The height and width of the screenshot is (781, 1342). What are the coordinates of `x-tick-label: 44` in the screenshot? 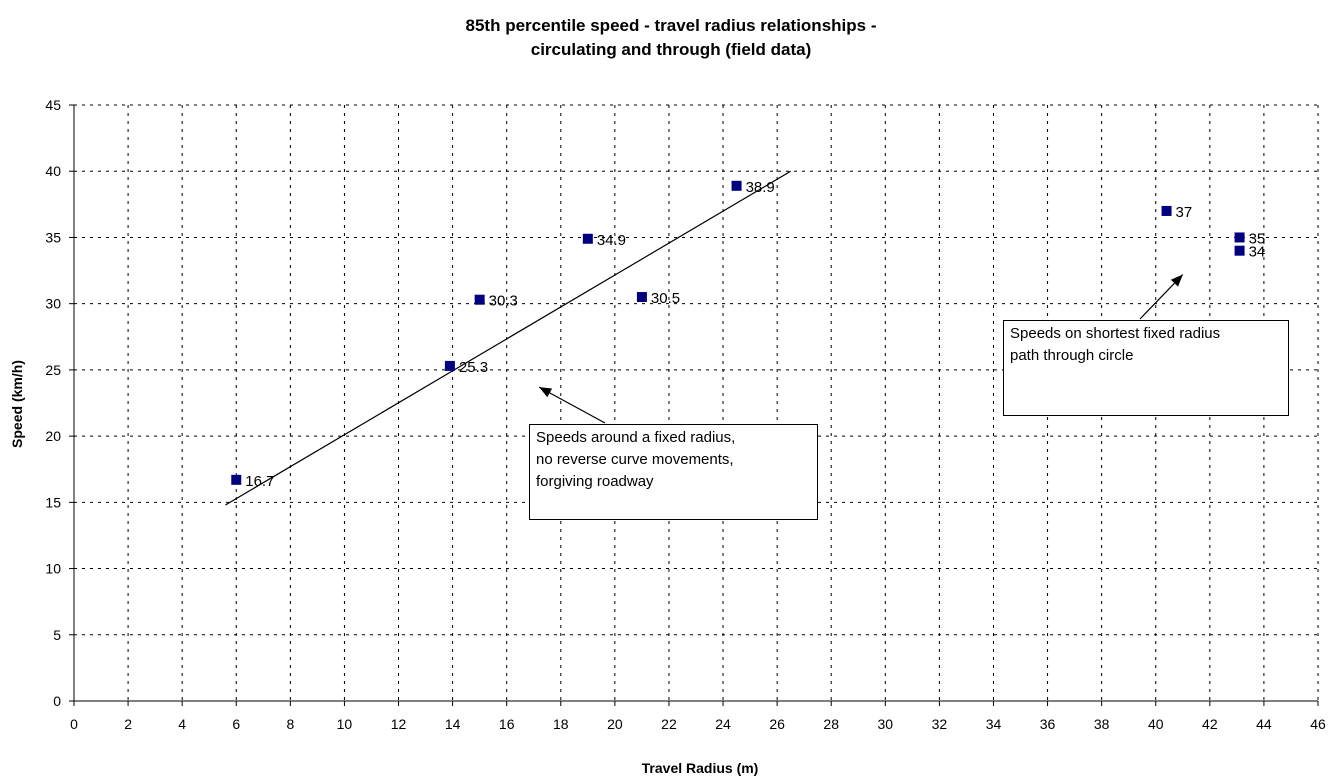 It's located at (1264, 724).